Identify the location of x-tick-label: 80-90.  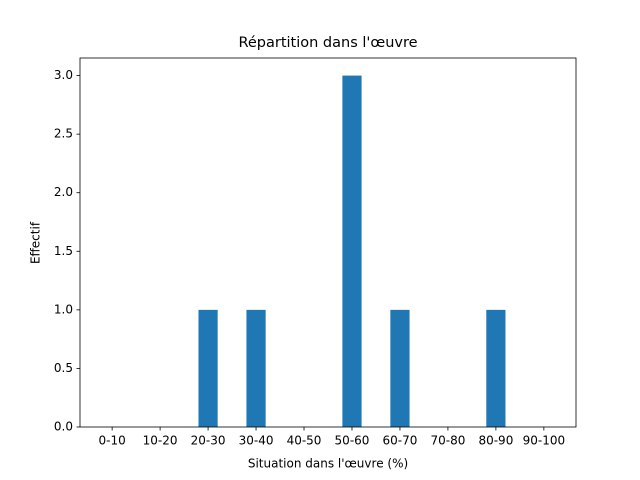
(495, 441).